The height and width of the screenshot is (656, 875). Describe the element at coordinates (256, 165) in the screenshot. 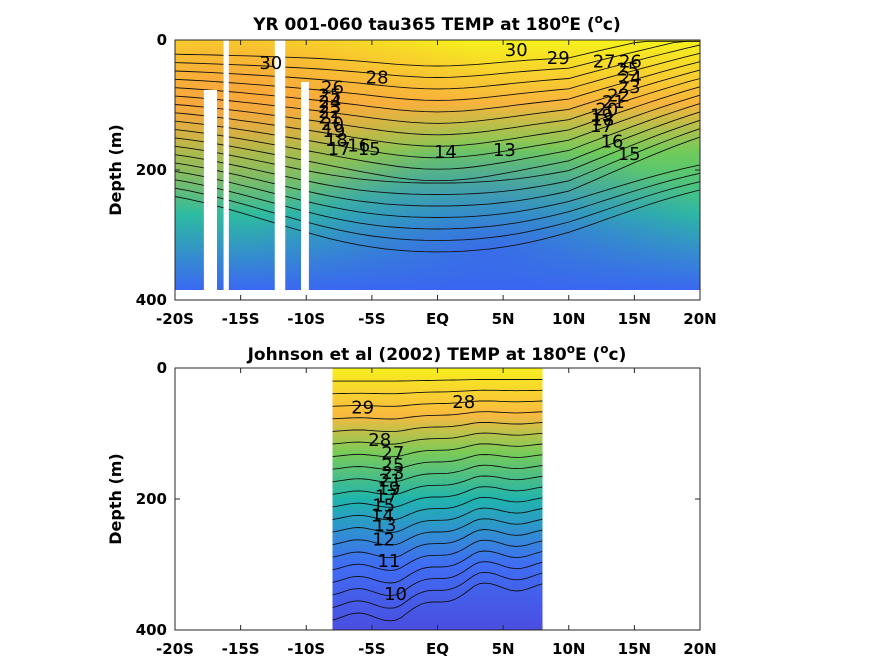

I see `missing-data-columns-top` at that location.